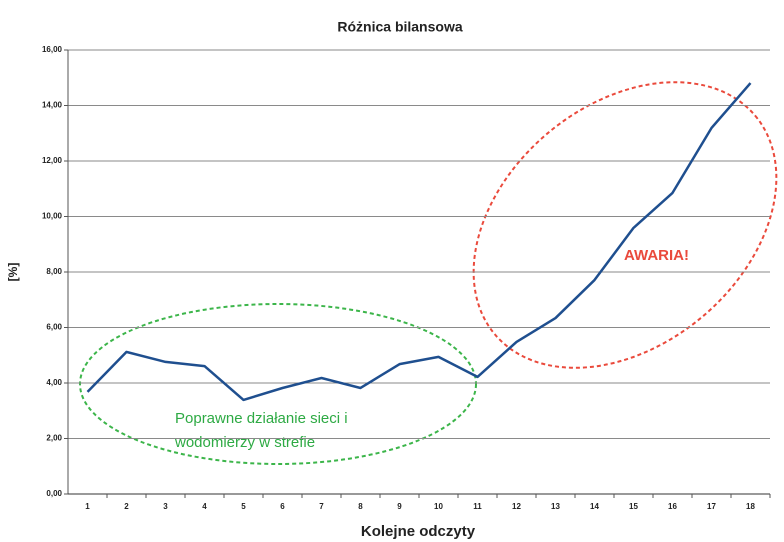 Image resolution: width=784 pixels, height=542 pixels. I want to click on y-tick-label: 14,00, so click(52, 105).